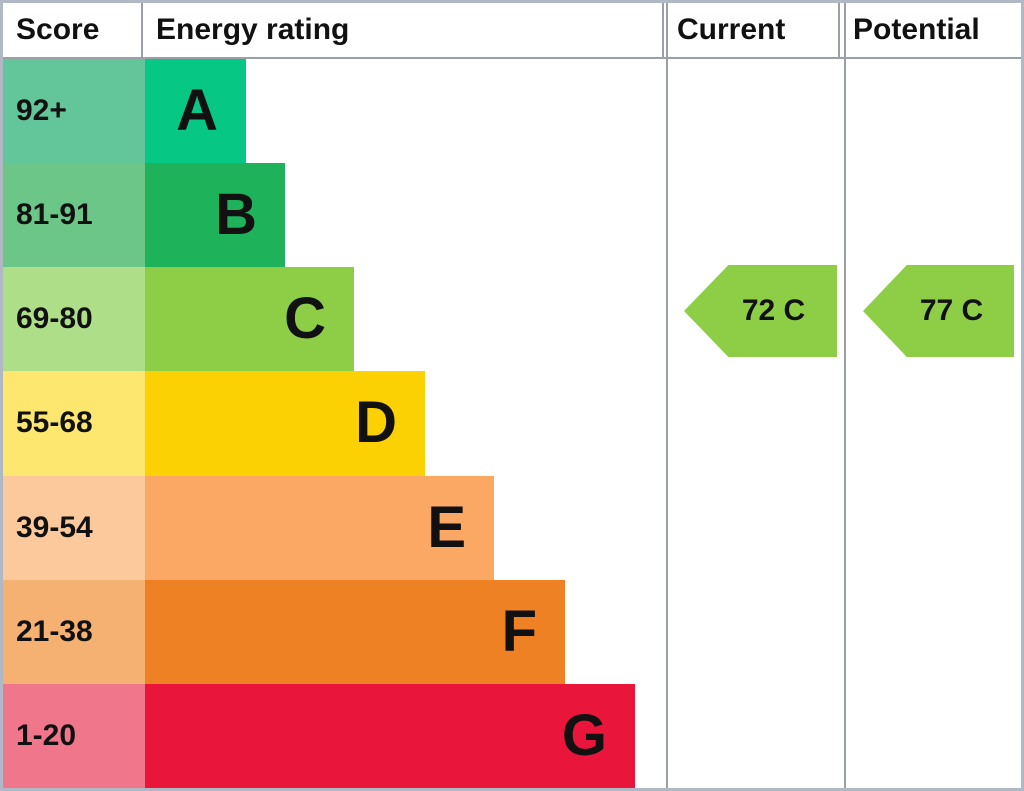 The height and width of the screenshot is (791, 1024). I want to click on band-bar: A, so click(195, 111).